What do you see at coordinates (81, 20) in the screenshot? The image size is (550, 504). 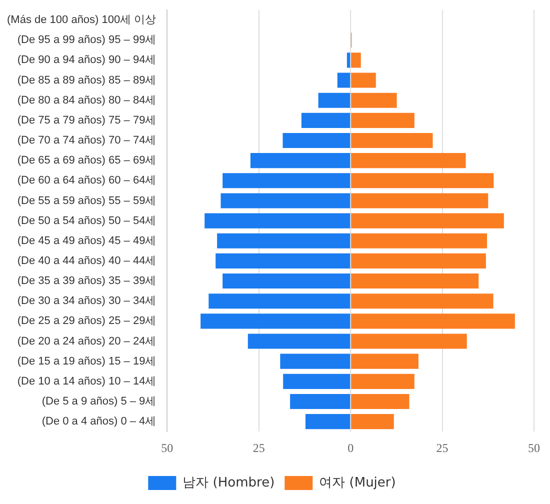 I see `y-tick-label: (Más de 100 años) 100세 이상` at bounding box center [81, 20].